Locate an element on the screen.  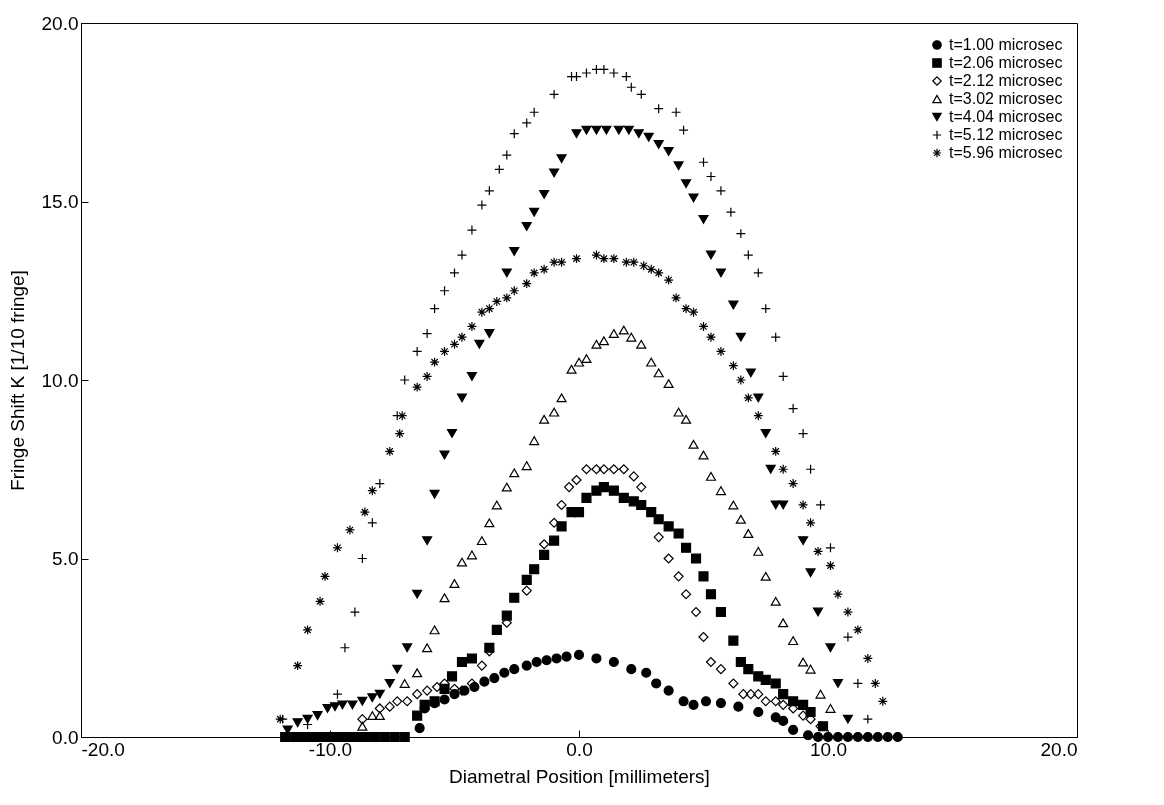
y-tick-label: 10.0 is located at coordinates (60, 380).